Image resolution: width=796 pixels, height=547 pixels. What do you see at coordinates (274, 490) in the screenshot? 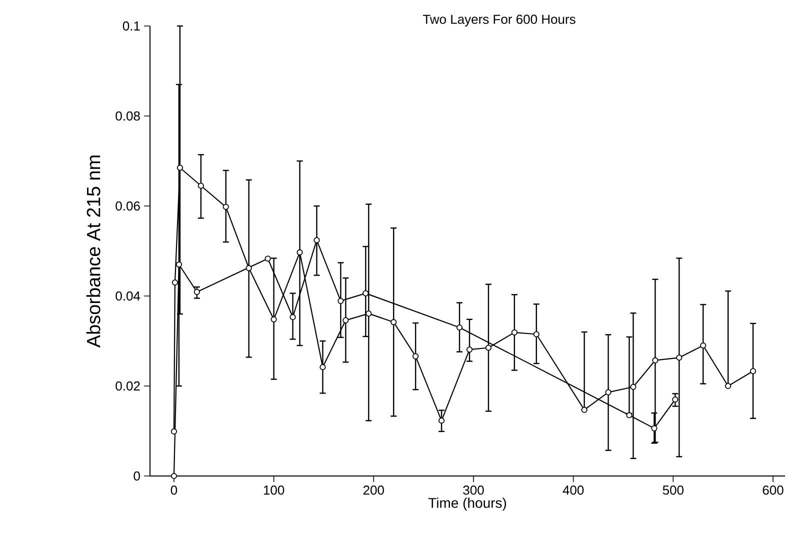
I see `x-tick-label: 100` at bounding box center [274, 490].